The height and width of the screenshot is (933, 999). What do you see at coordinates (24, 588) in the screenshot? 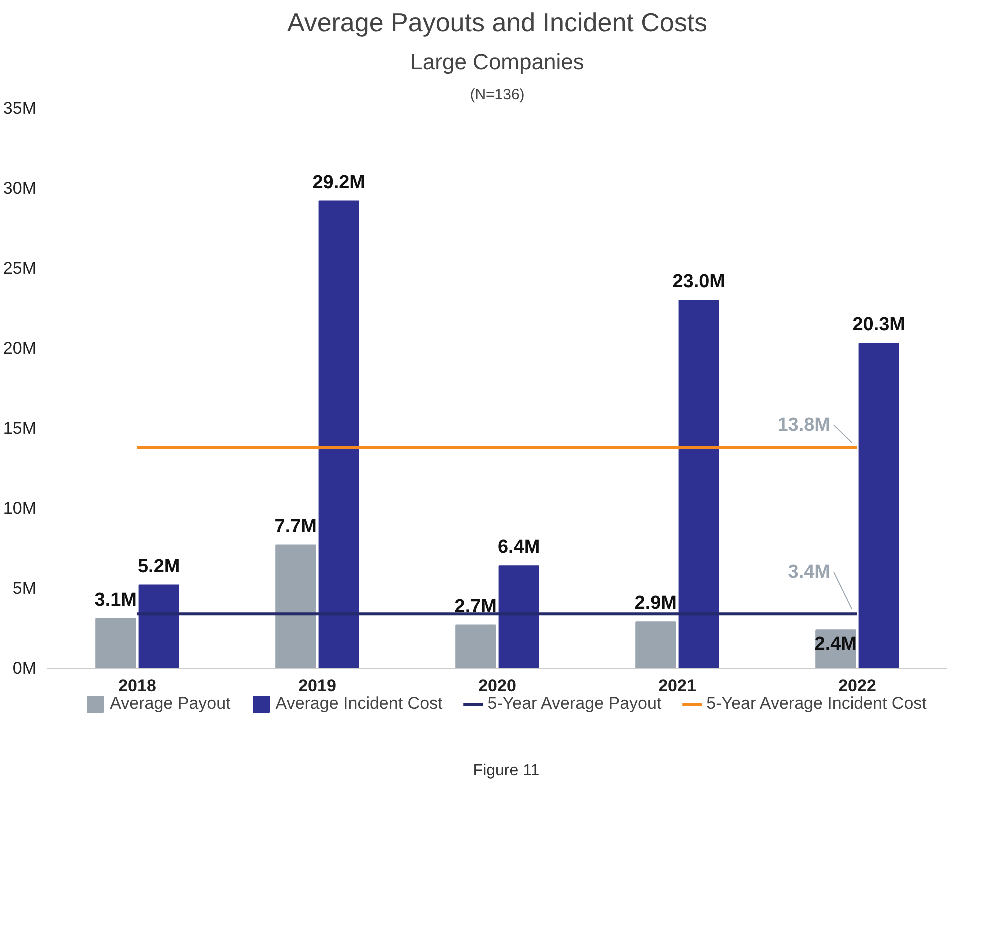
I see `y-tick-label: 5M` at bounding box center [24, 588].